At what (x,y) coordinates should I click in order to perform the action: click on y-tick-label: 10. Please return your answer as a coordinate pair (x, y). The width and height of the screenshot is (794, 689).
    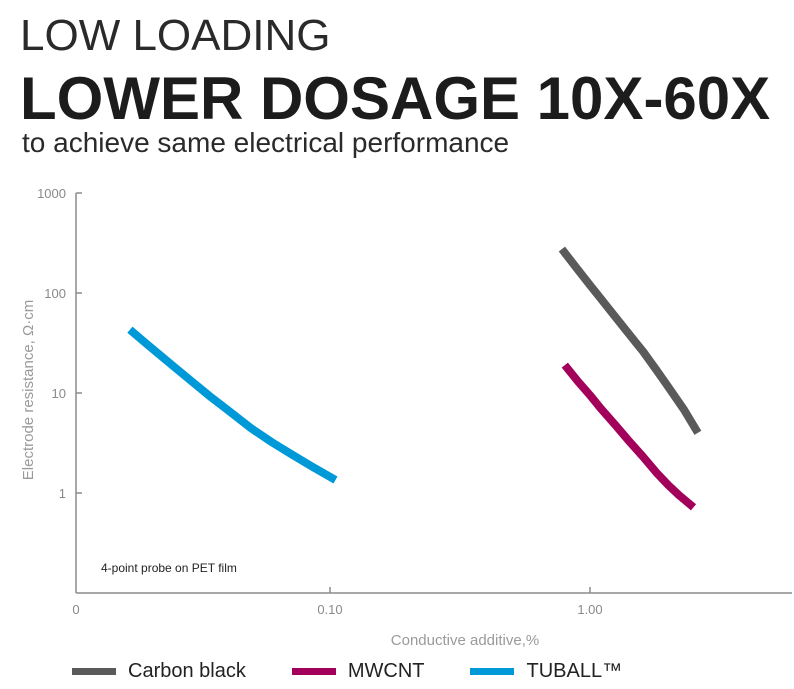
    Looking at the image, I should click on (59, 393).